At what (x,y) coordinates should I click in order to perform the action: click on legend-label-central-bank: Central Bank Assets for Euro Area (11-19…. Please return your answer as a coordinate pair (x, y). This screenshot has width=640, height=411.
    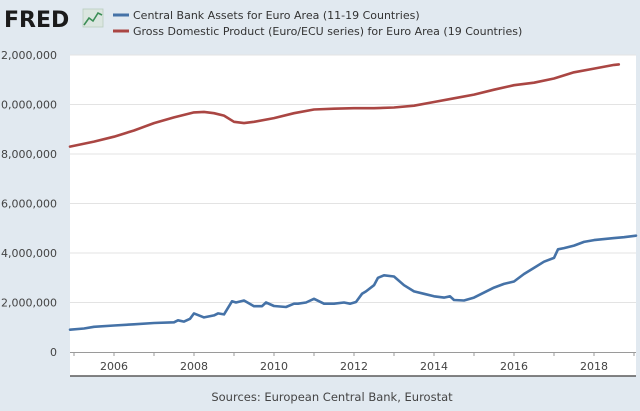
    Looking at the image, I should click on (276, 15).